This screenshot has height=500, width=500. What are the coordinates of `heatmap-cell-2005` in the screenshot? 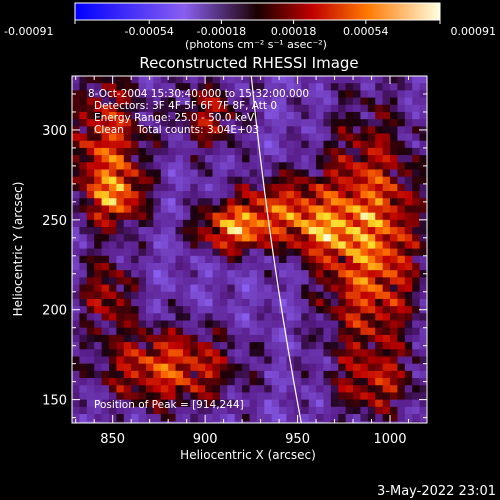 It's located at (408, 367).